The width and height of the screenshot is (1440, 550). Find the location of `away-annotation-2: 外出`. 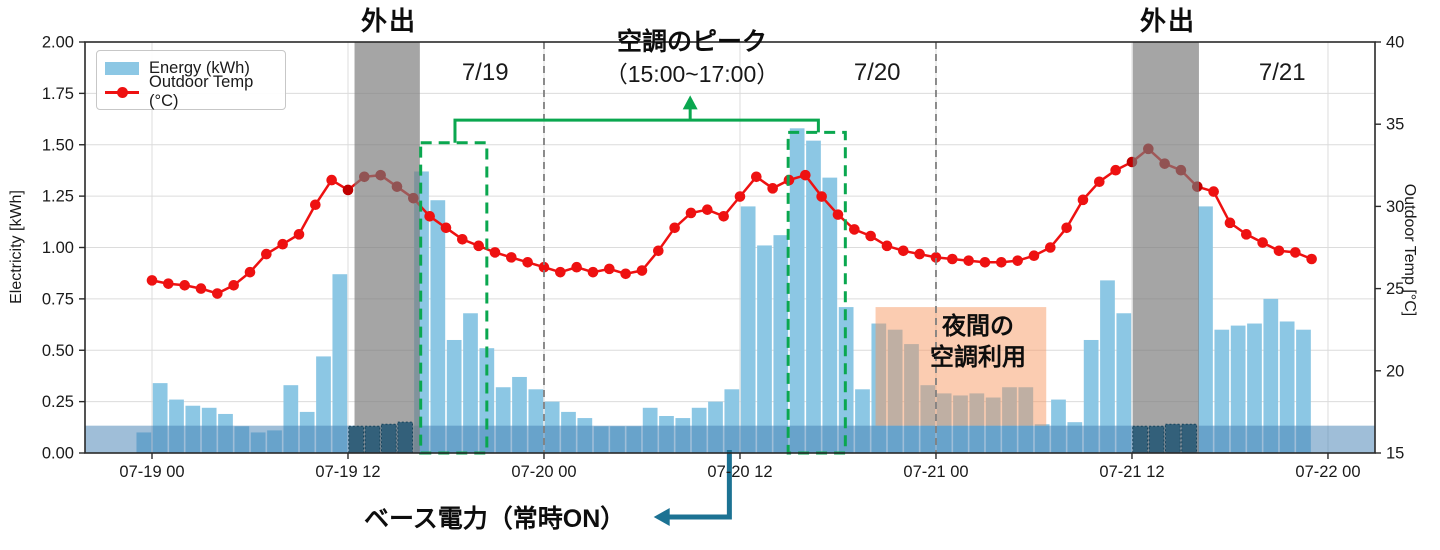

away-annotation-2: 外出 is located at coordinates (1167, 21).